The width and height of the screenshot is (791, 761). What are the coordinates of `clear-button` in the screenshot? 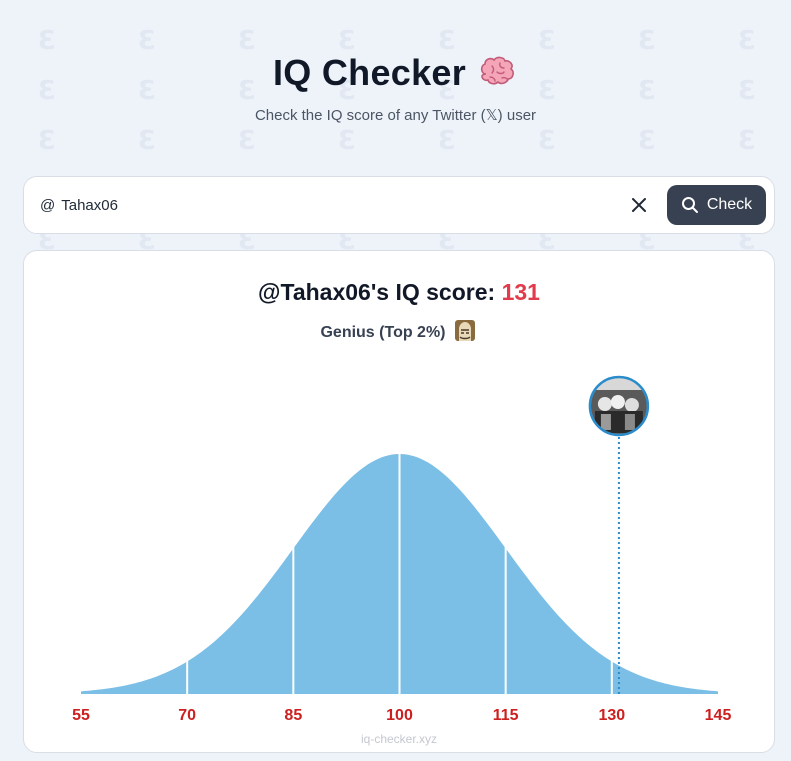 It's located at (639, 205).